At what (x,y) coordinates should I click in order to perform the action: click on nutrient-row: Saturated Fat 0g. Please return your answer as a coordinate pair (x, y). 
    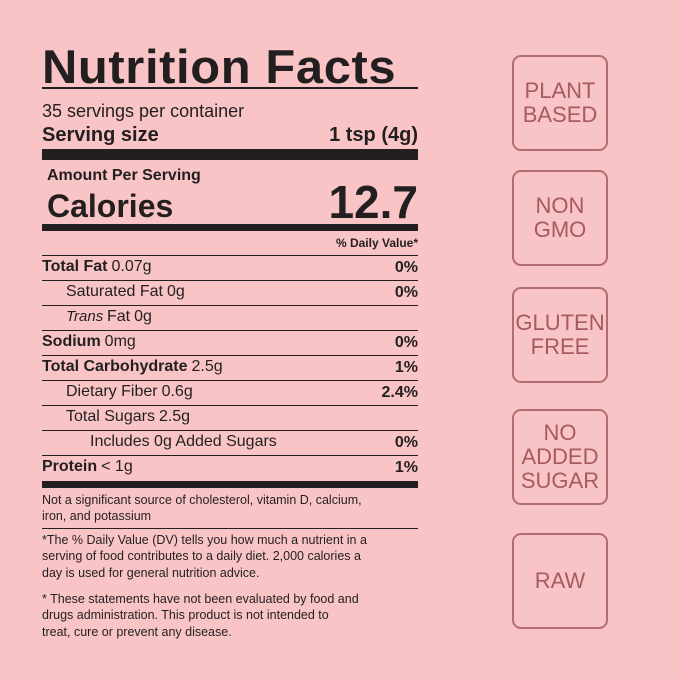
    Looking at the image, I should click on (125, 292).